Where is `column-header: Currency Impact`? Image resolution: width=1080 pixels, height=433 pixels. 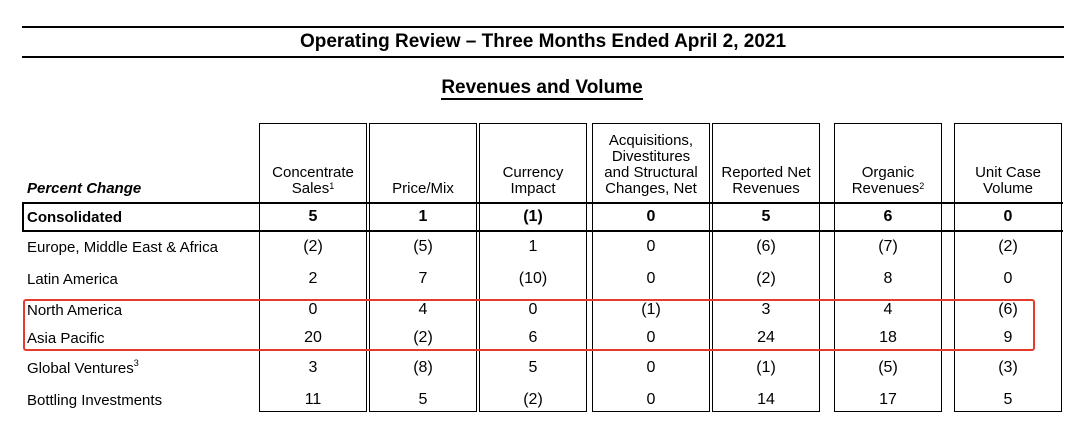 column-header: Currency Impact is located at coordinates (533, 181).